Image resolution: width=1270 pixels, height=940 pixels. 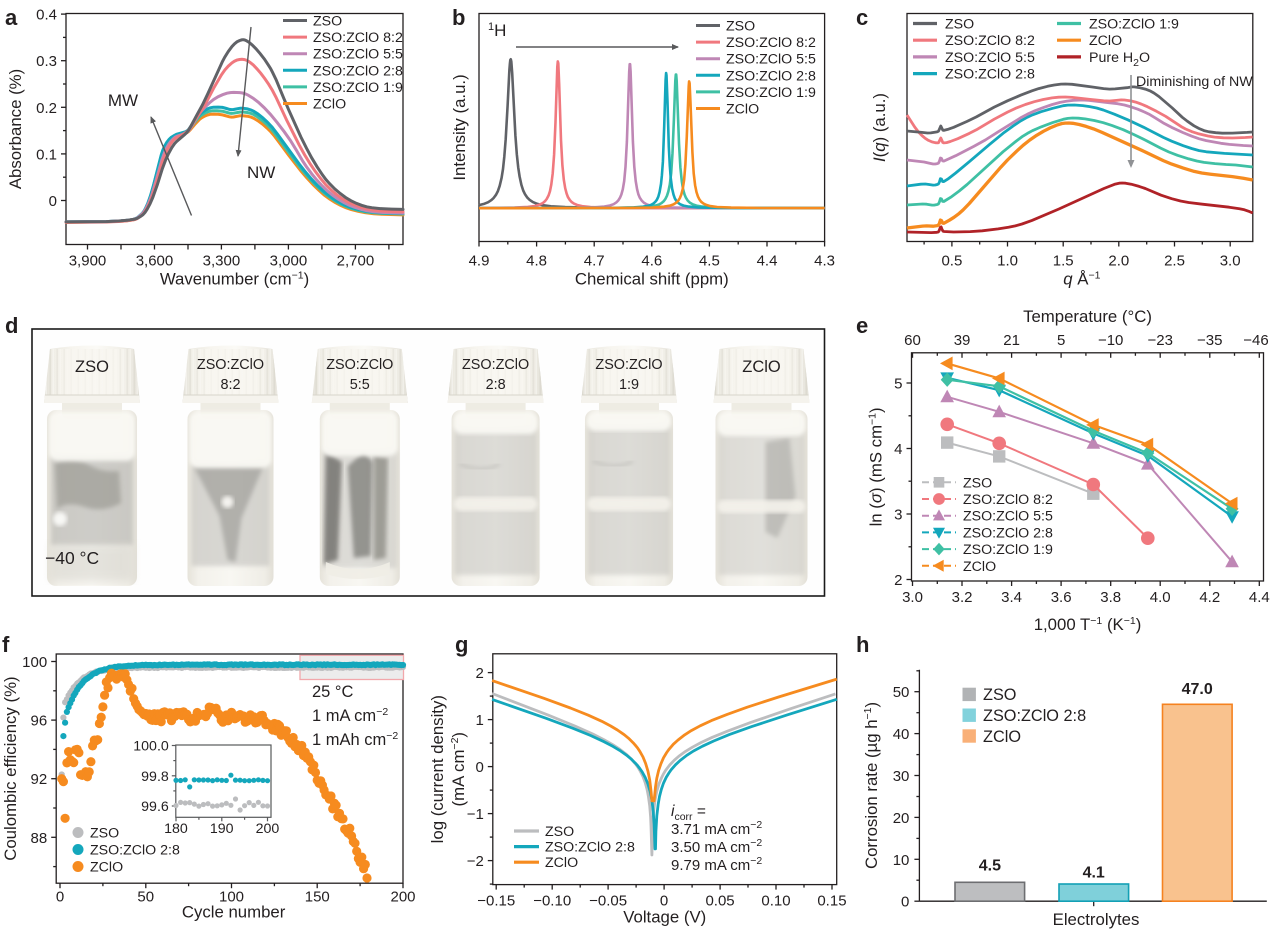 I want to click on svg-text: 60, so click(x=912, y=340).